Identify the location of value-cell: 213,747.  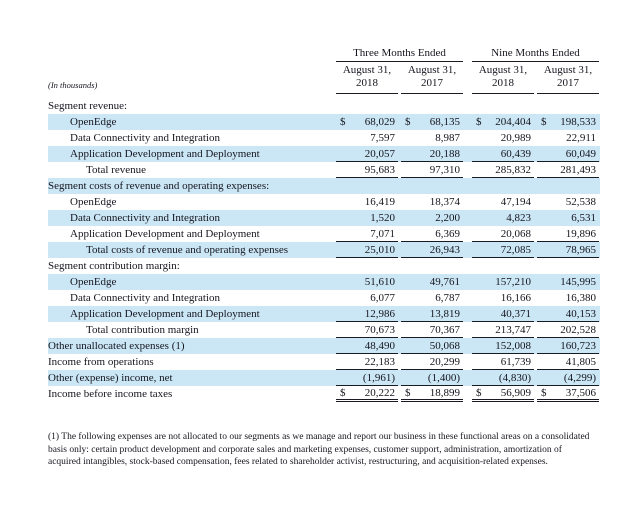
(503, 330).